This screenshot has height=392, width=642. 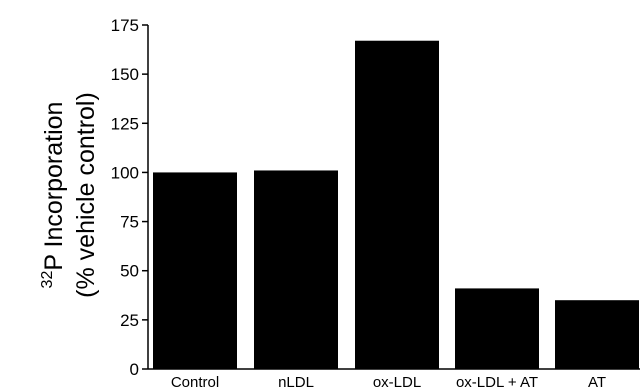 I want to click on category-label: nLDL, so click(x=296, y=382).